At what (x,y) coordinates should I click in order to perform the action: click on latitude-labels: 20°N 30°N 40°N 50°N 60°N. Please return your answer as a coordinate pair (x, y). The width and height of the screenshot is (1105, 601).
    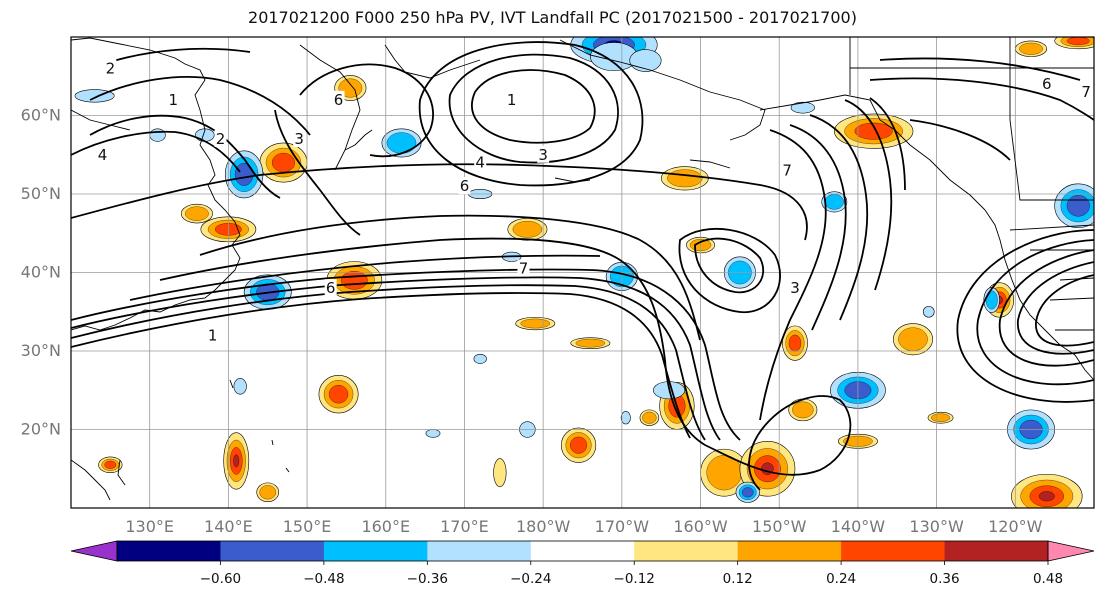
    Looking at the image, I should click on (41, 272).